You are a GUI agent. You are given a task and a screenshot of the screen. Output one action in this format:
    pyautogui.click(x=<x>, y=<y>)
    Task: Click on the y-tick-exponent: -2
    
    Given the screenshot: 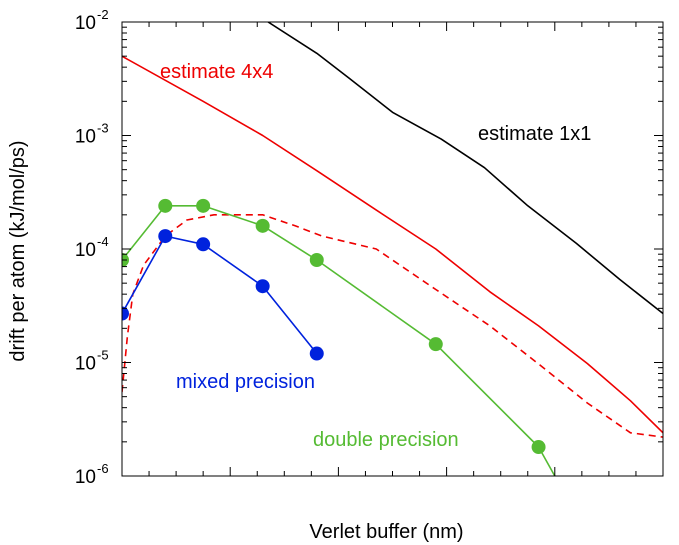 What is the action you would take?
    pyautogui.click(x=103, y=14)
    